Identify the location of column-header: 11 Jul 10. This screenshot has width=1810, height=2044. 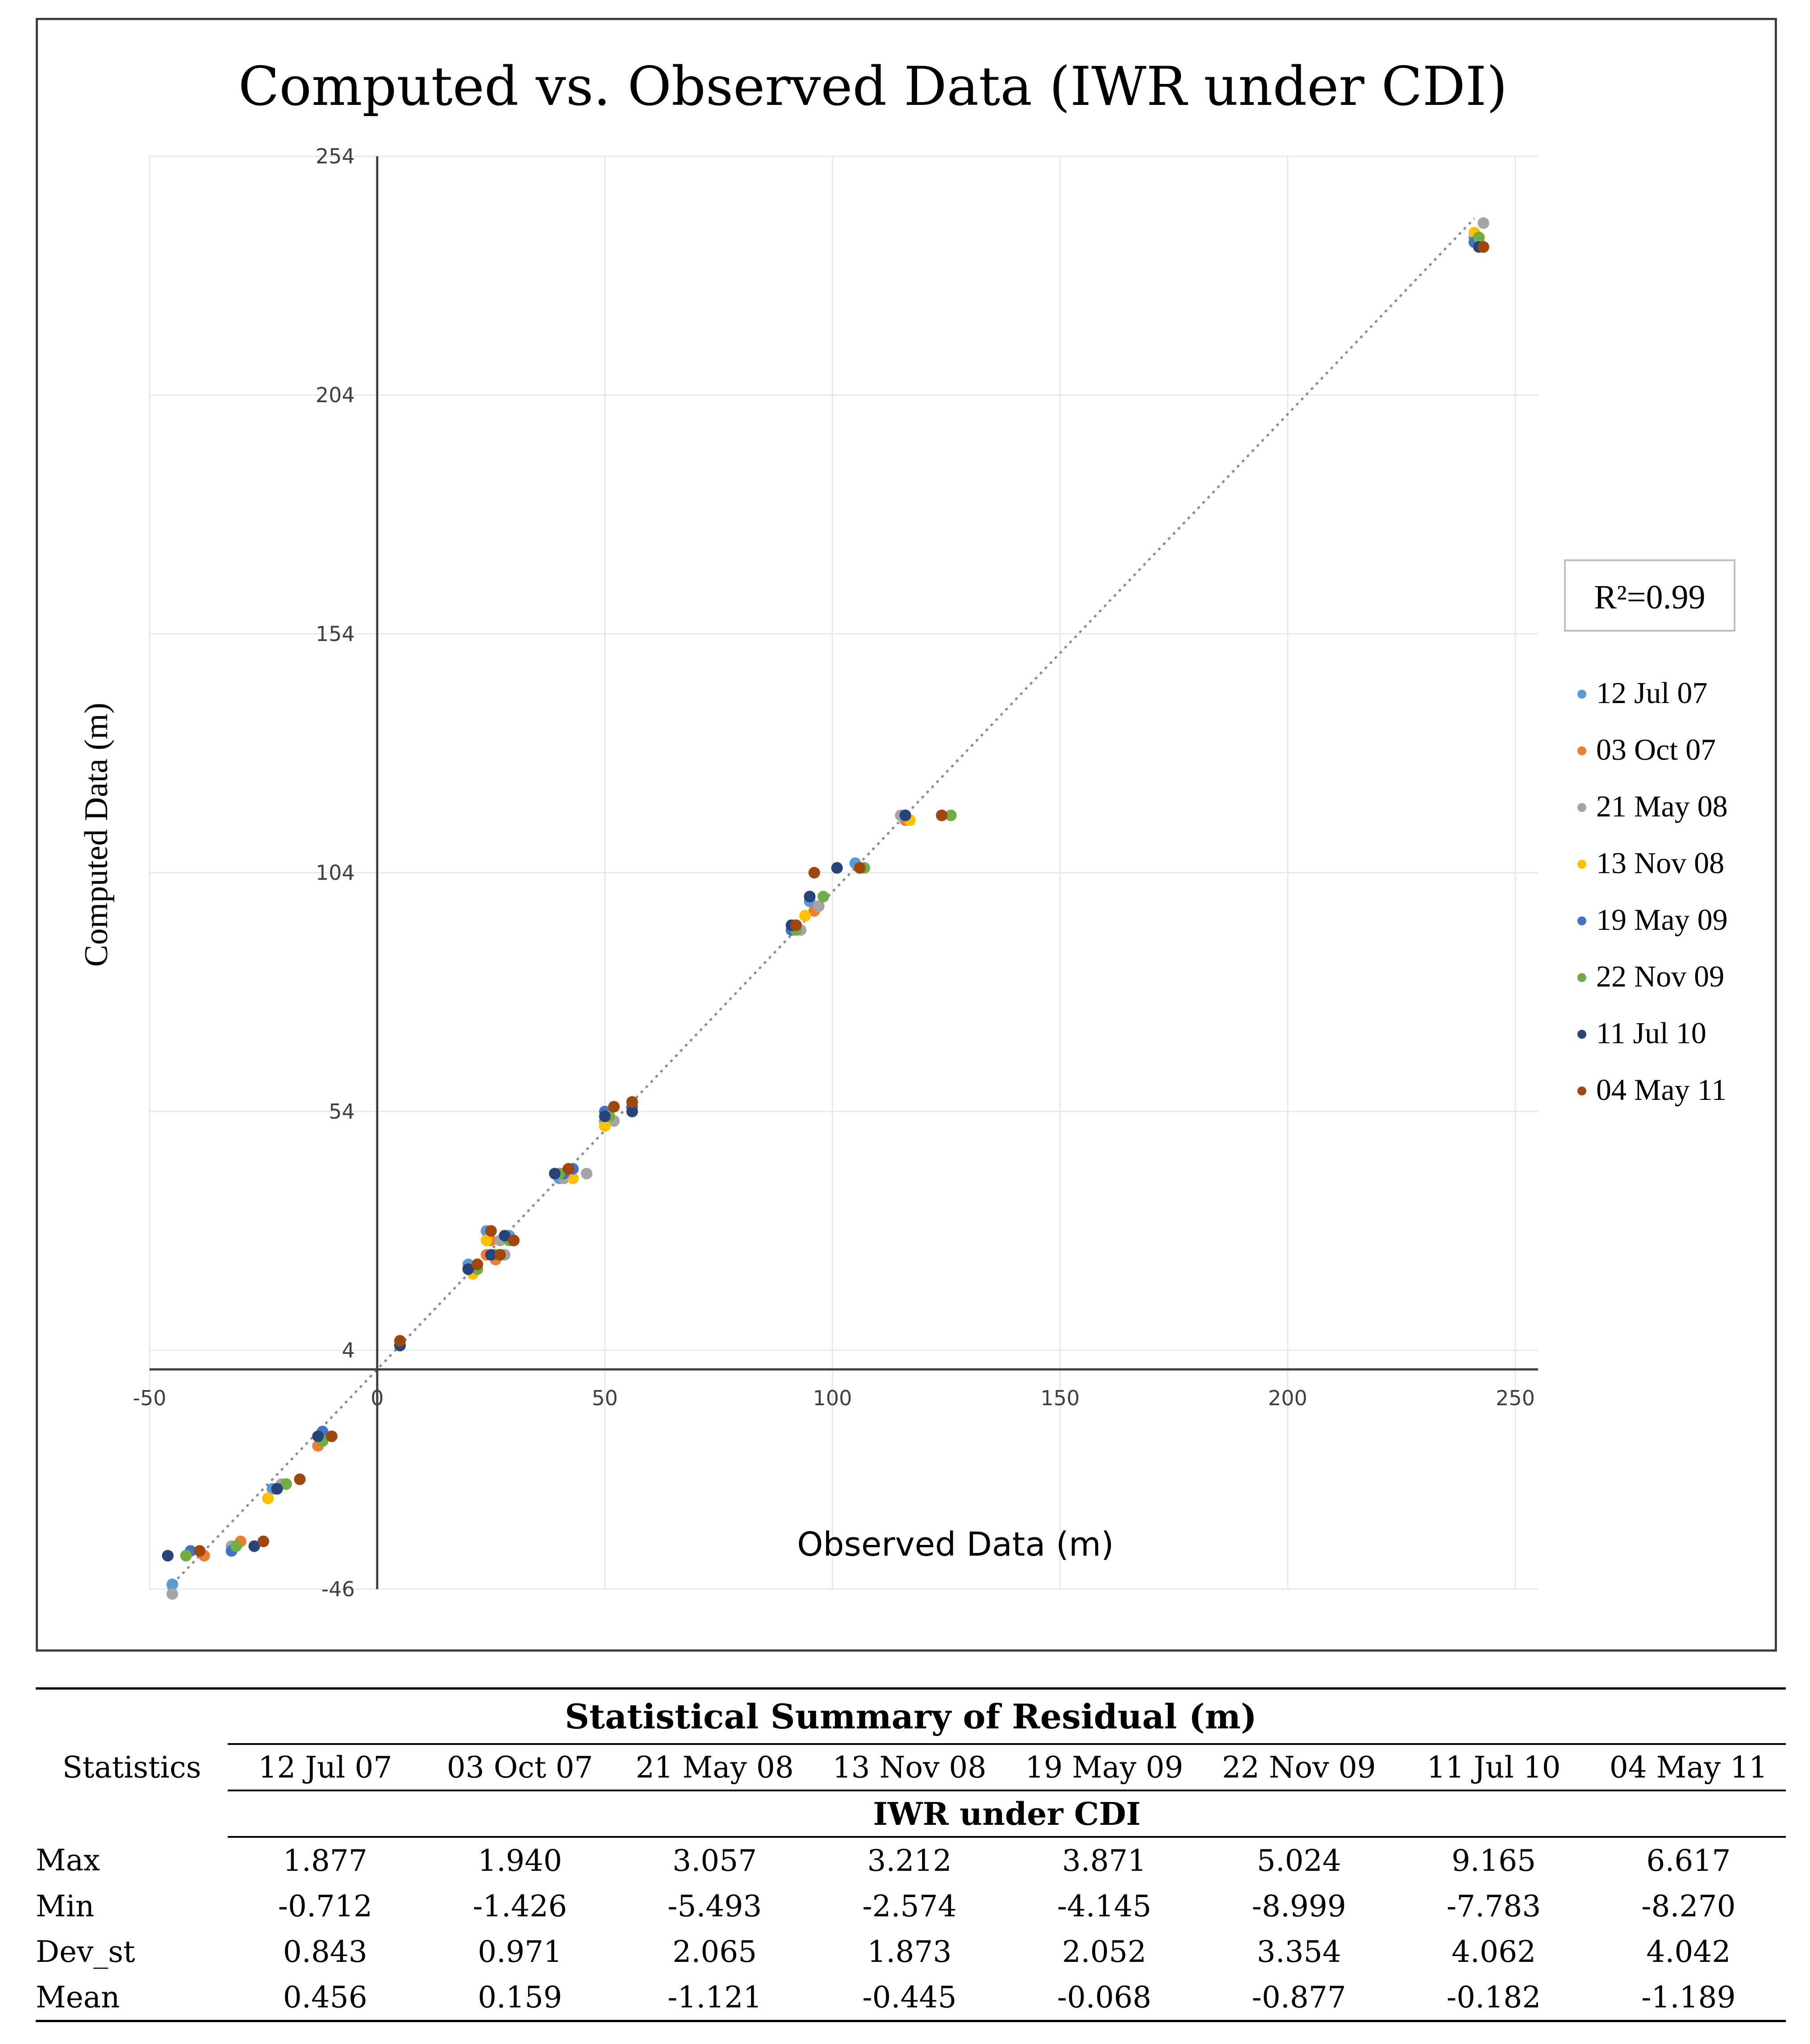
(1493, 1767).